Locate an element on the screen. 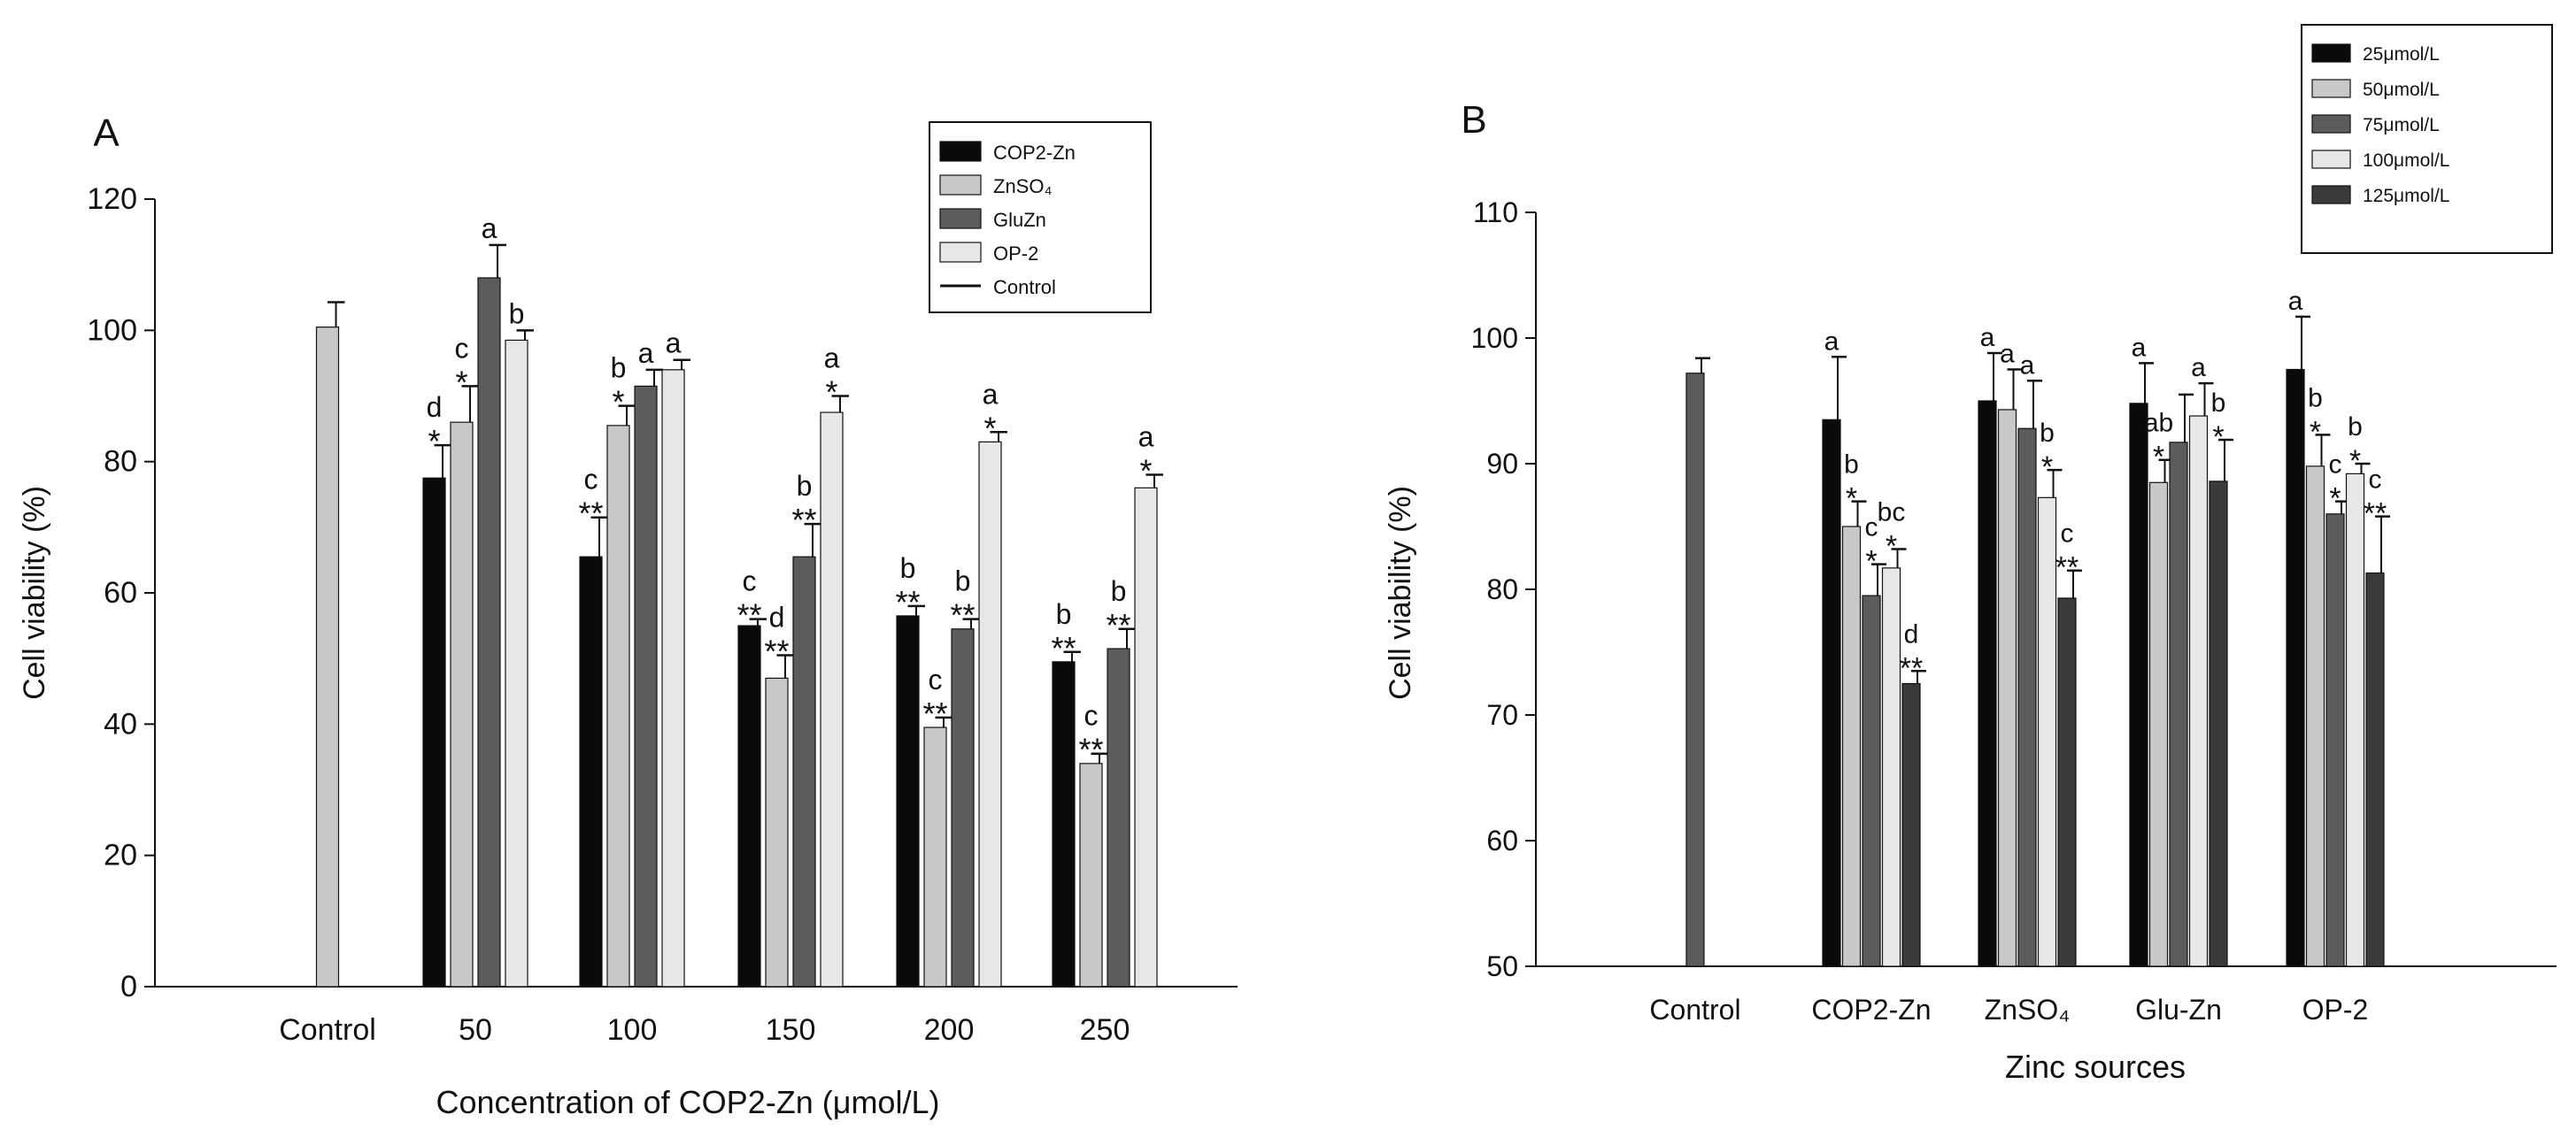 This screenshot has height=1130, width=2576. y-tick-label: 90 is located at coordinates (1502, 464).